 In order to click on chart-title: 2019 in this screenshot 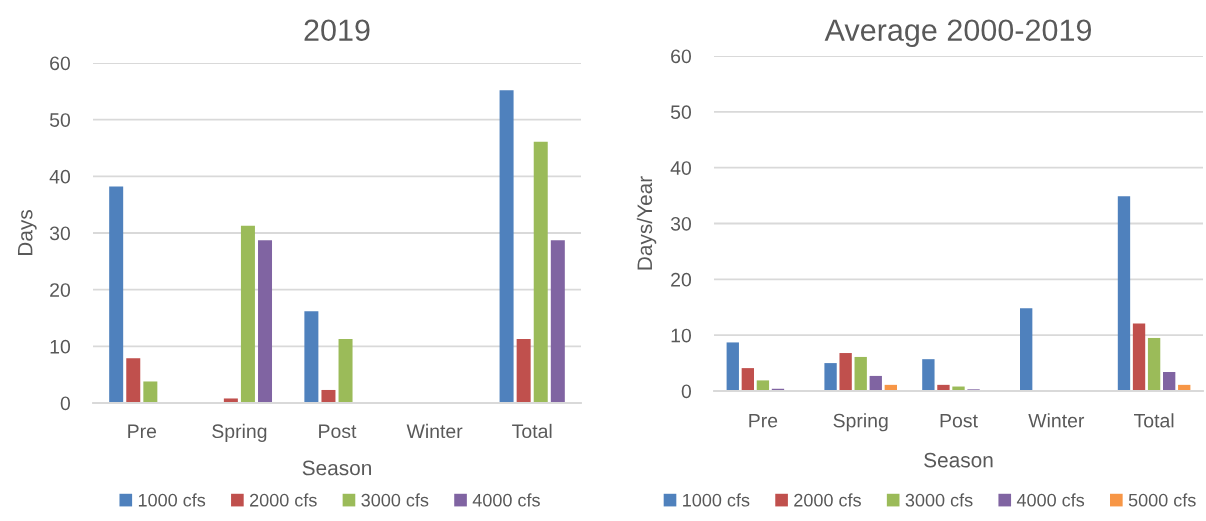, I will do `click(337, 30)`.